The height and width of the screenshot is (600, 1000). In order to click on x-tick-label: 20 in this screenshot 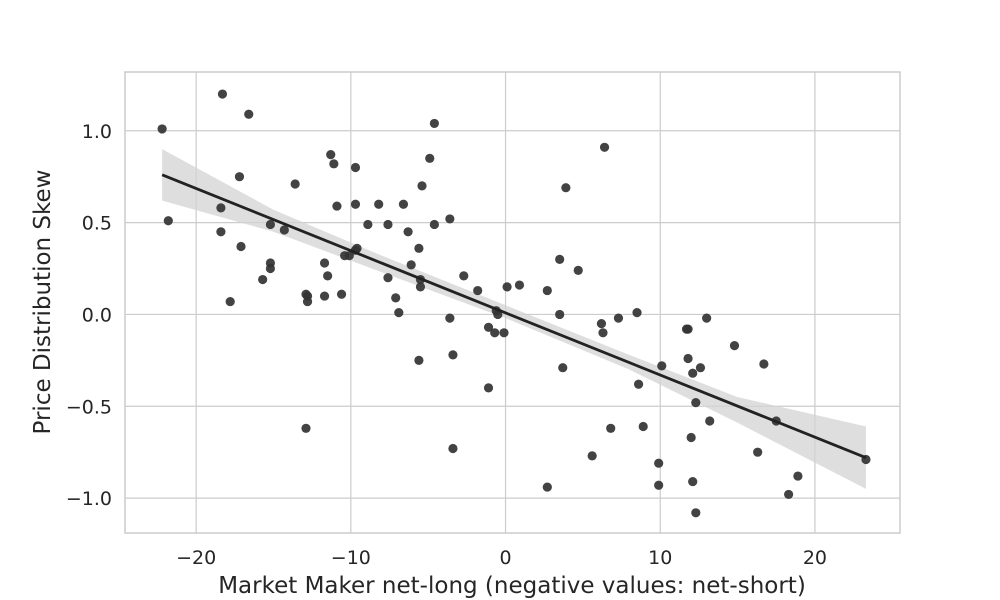, I will do `click(815, 558)`.